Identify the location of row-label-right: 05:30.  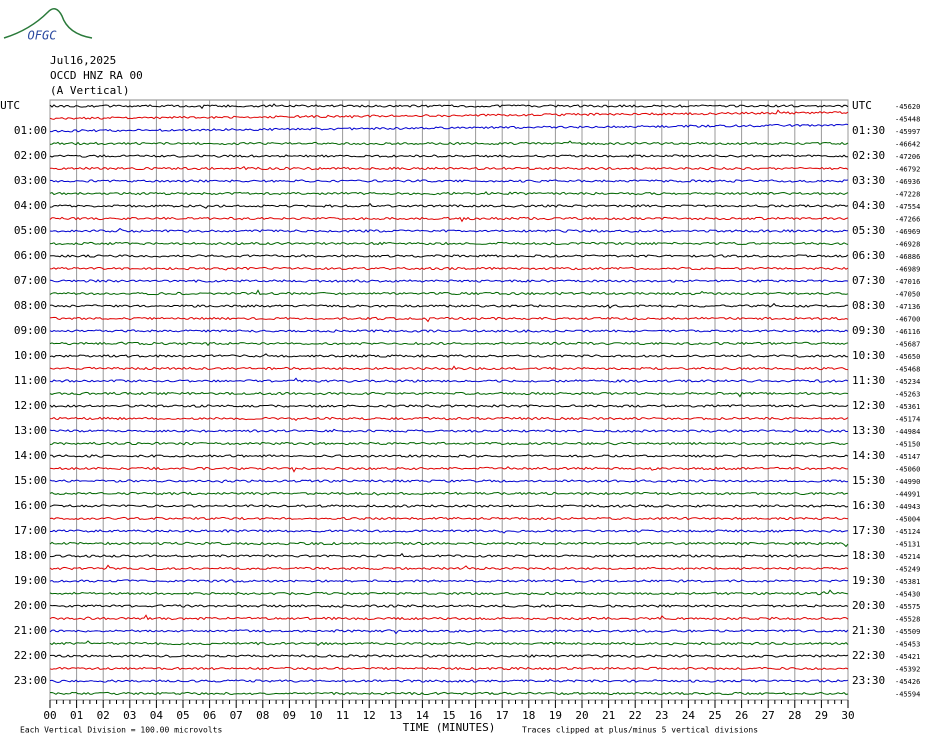
(868, 230).